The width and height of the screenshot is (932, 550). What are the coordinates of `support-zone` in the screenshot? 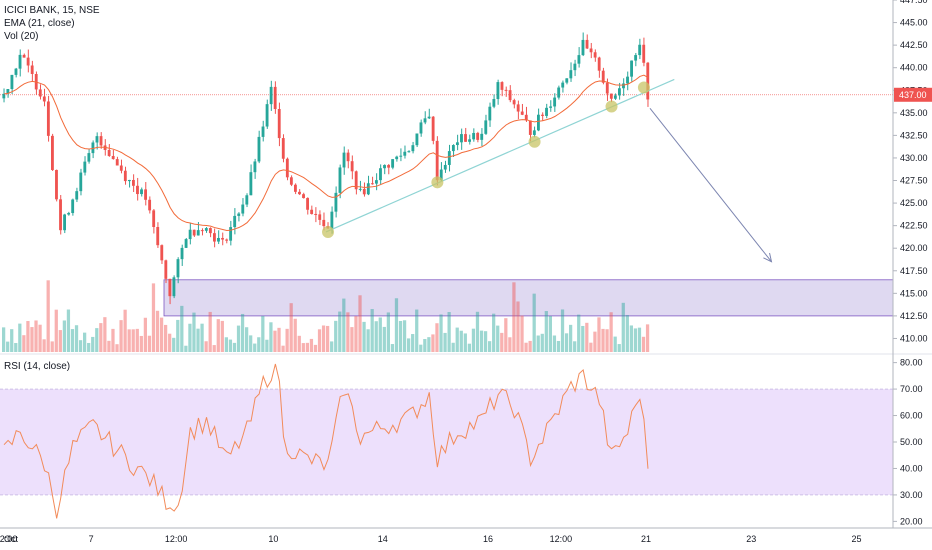 It's located at (528, 298).